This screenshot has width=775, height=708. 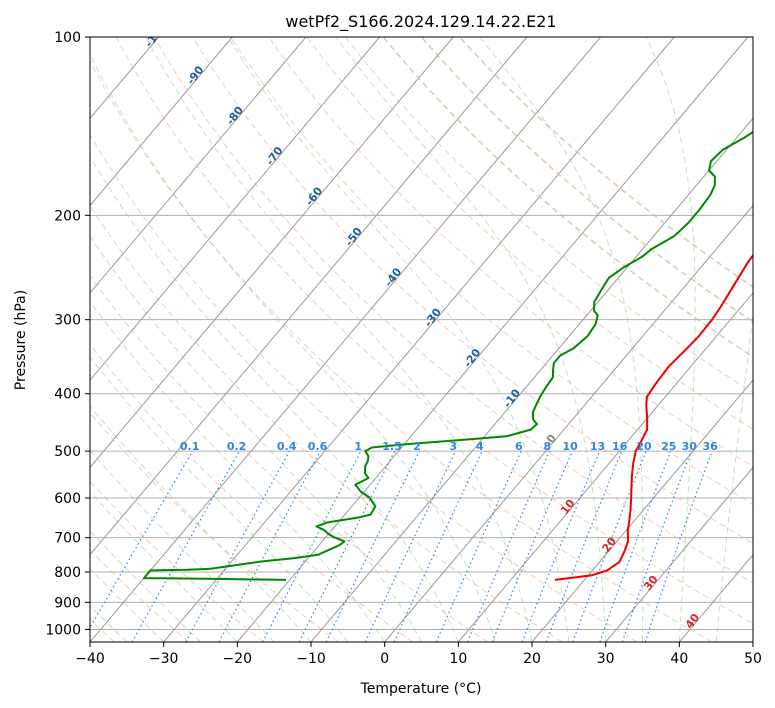 What do you see at coordinates (67, 395) in the screenshot?
I see `y-tick-label: 400` at bounding box center [67, 395].